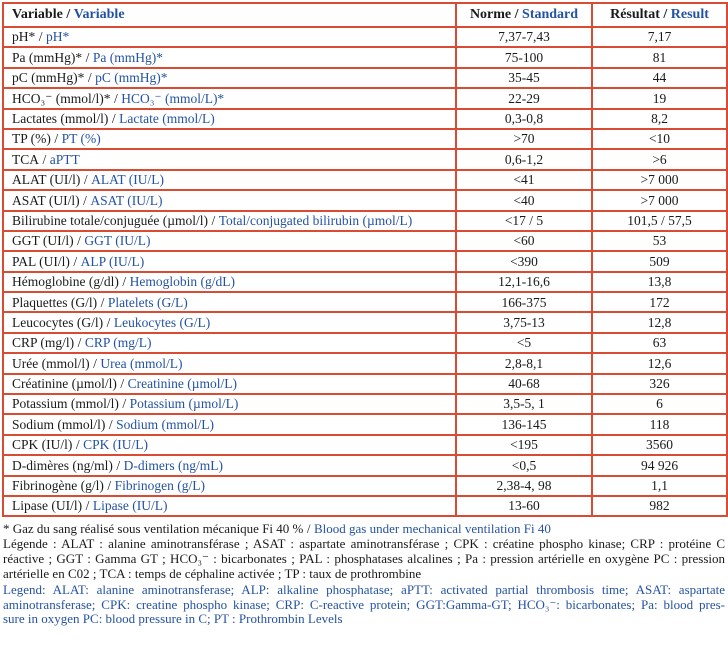 The height and width of the screenshot is (667, 728). Describe the element at coordinates (229, 37) in the screenshot. I see `variable-cell: pH* / pH*` at that location.